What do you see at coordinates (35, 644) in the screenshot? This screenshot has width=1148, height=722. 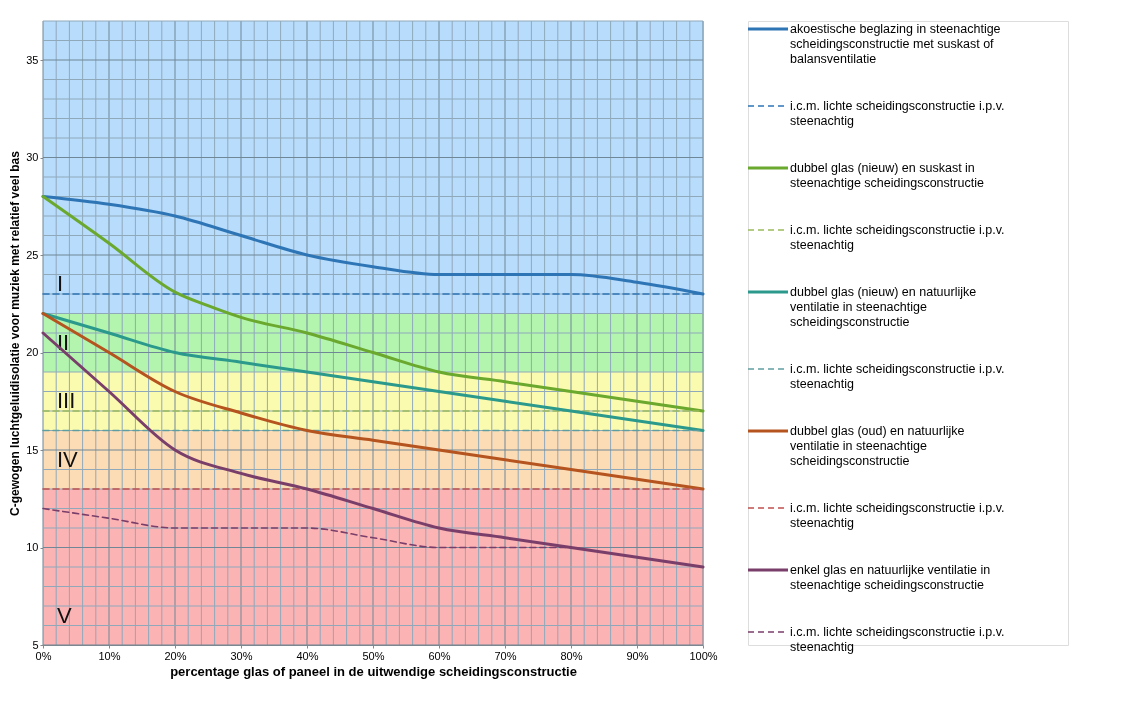 I see `y-tick-label: 5` at bounding box center [35, 644].